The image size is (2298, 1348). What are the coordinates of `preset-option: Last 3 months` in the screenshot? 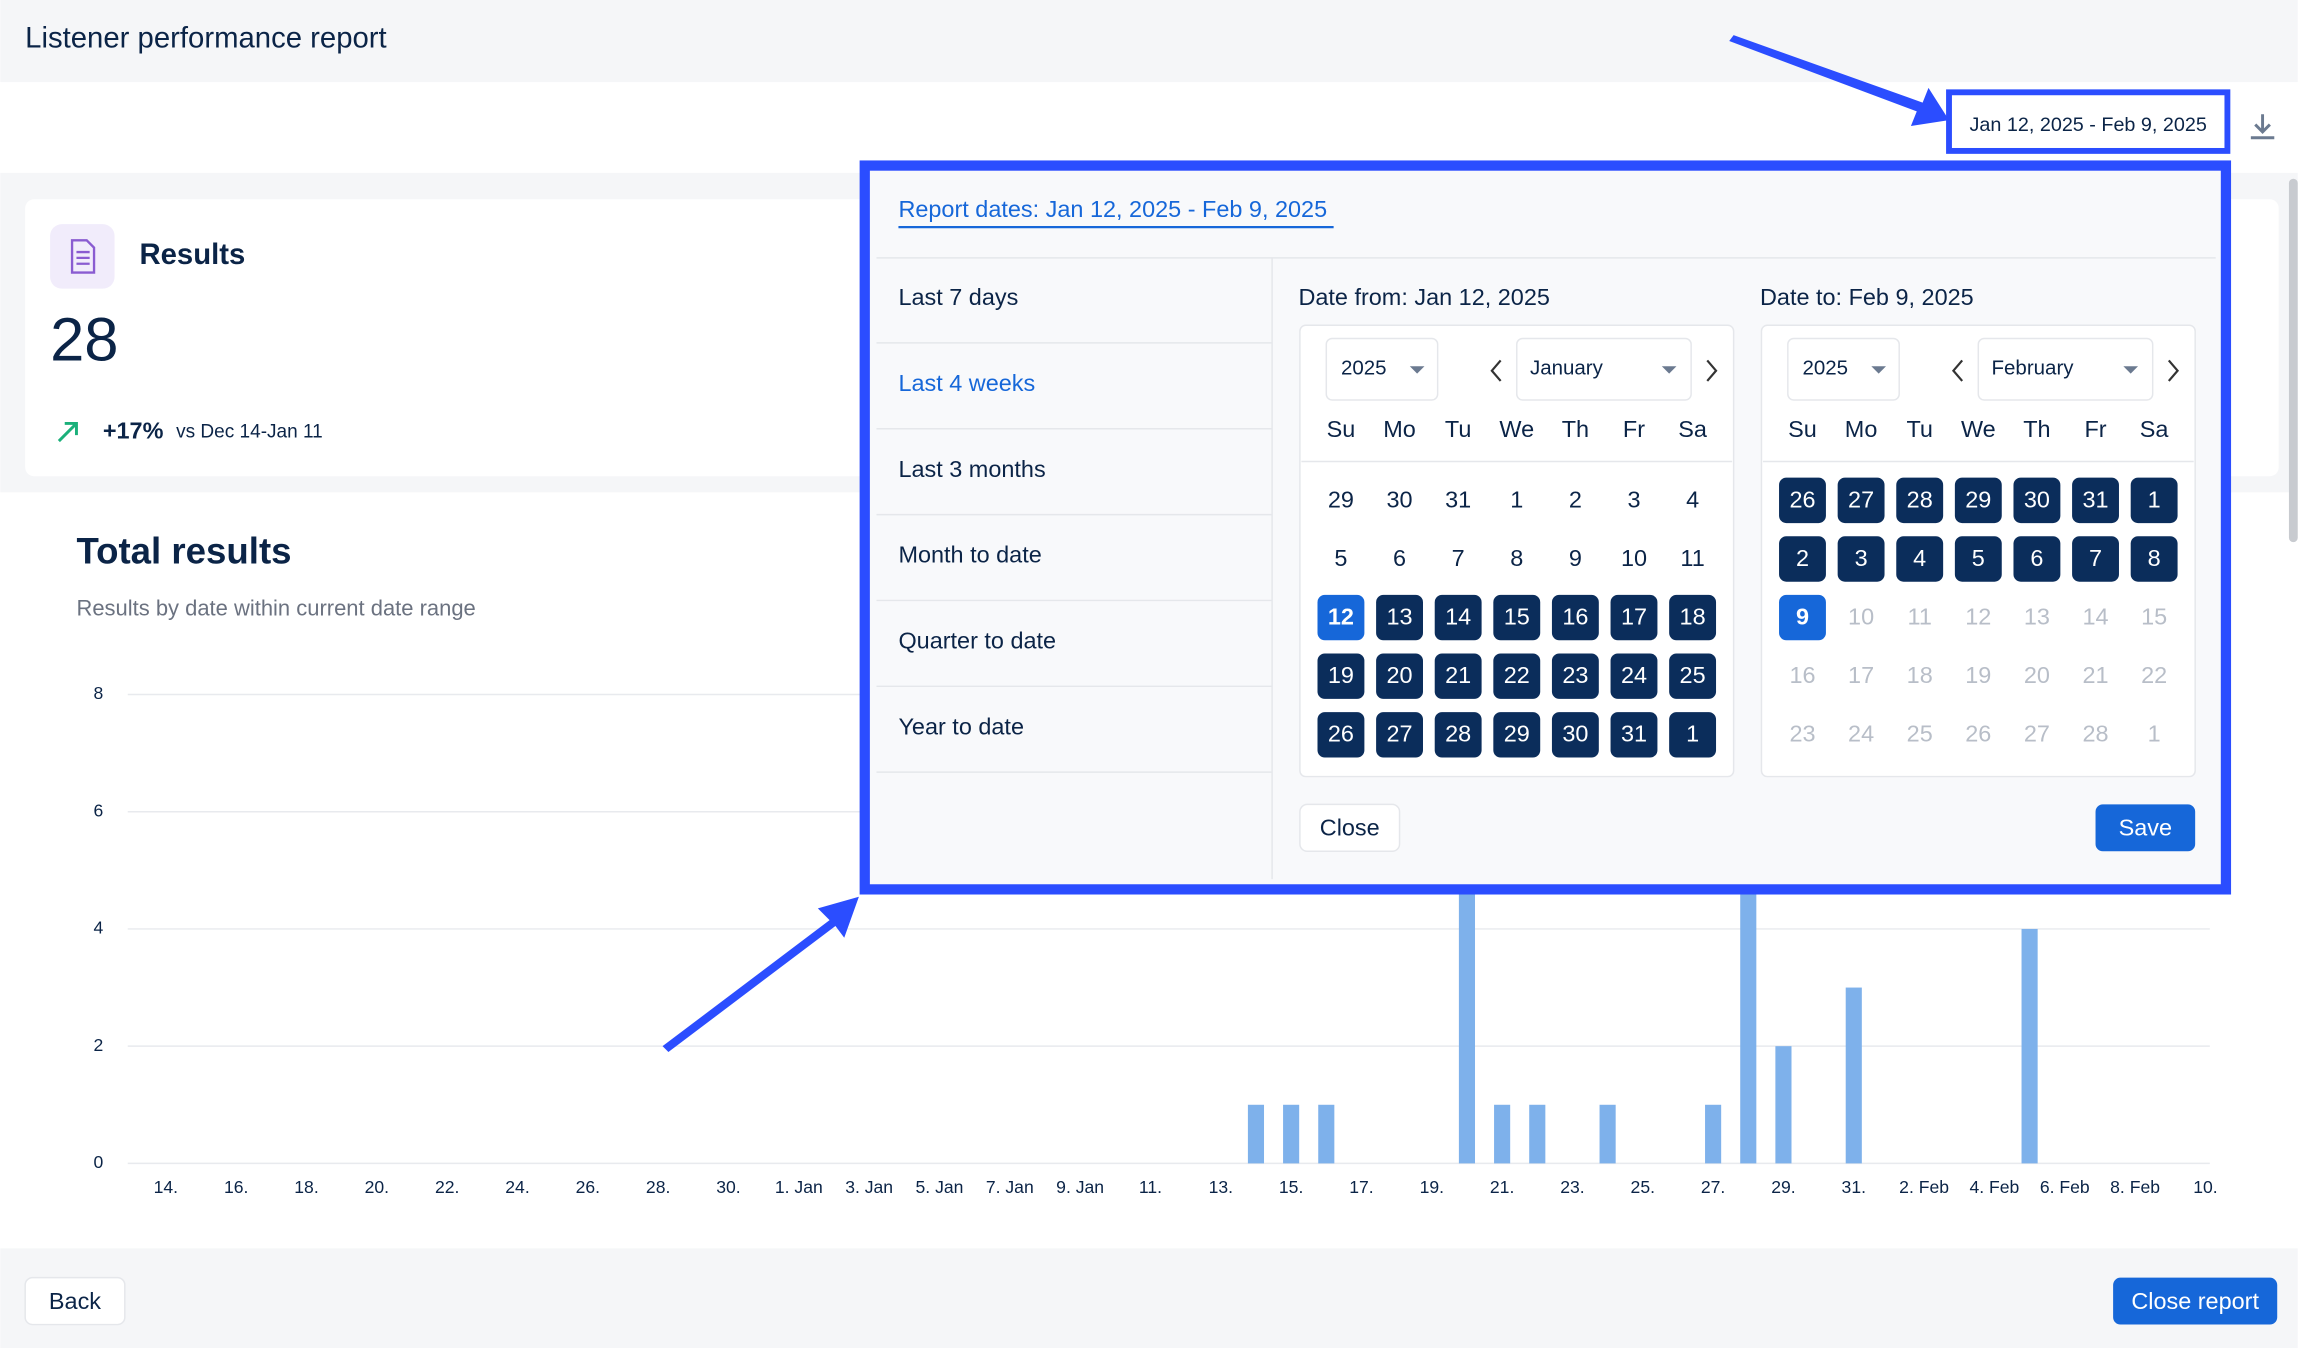 It's located at (971, 469).